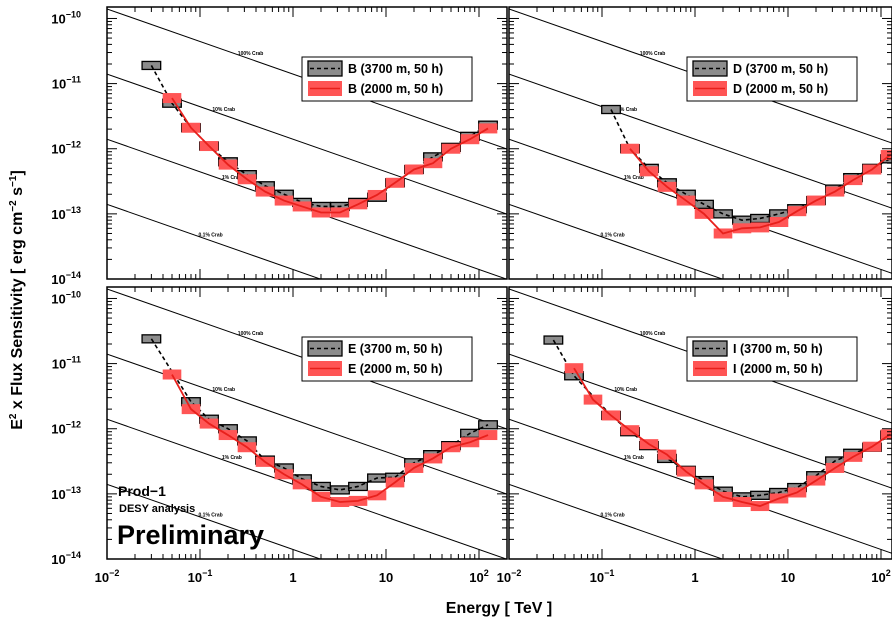  I want to click on legend: D (3700 m, 50 h) D (2000 m, 50 h), so click(772, 79).